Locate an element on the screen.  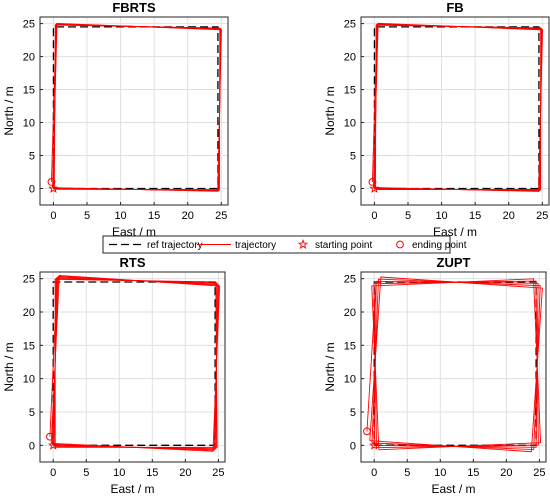
x-axis-label: East / m is located at coordinates (453, 489).